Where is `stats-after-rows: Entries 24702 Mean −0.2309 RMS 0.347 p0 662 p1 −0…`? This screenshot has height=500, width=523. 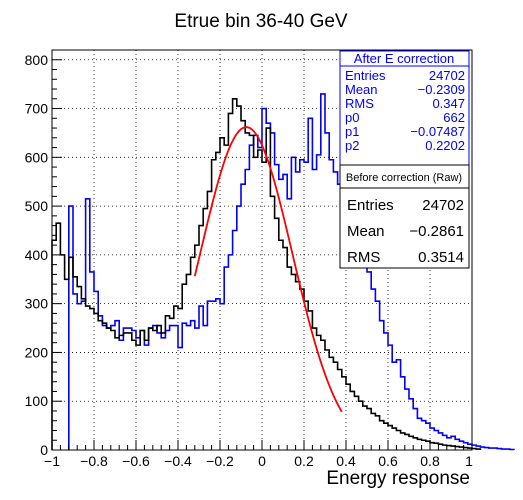 stats-after-rows: Entries 24702 Mean −0.2309 RMS 0.347 p0 662 p1 −0… is located at coordinates (405, 110).